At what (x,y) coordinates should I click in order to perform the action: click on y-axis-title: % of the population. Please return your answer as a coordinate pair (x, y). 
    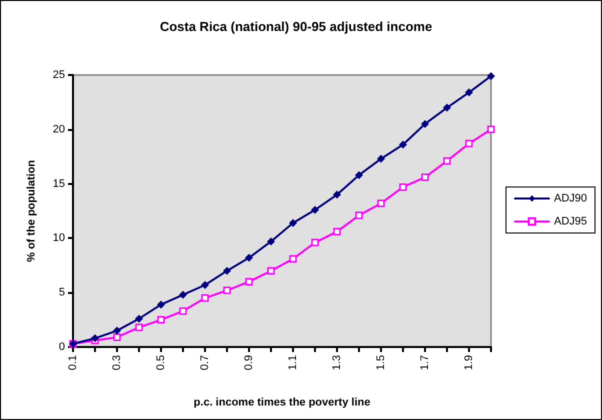
    Looking at the image, I should click on (32, 211).